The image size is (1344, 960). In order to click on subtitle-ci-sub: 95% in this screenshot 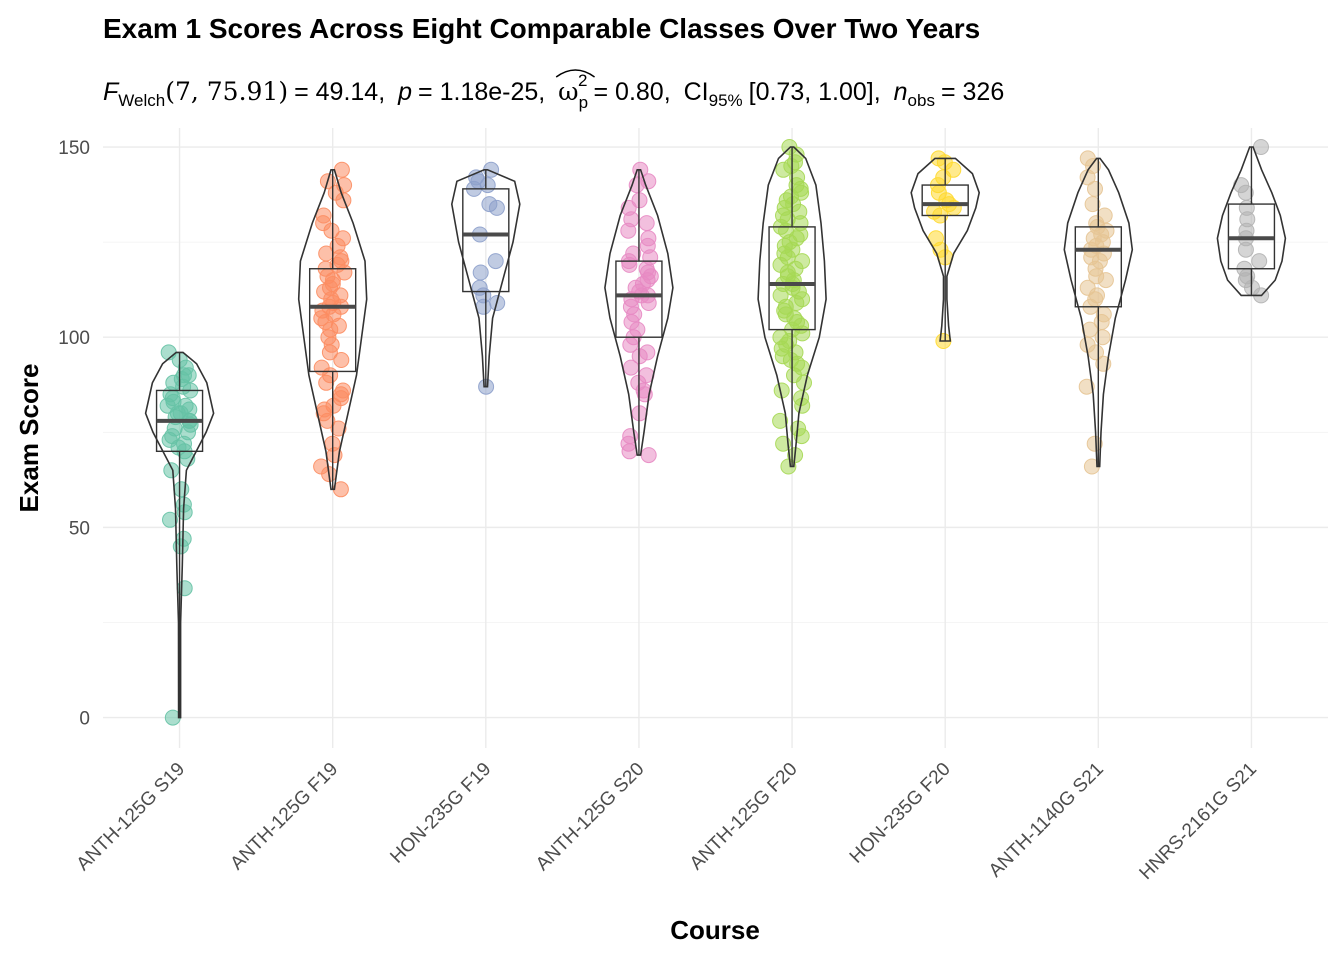, I will do `click(726, 100)`.